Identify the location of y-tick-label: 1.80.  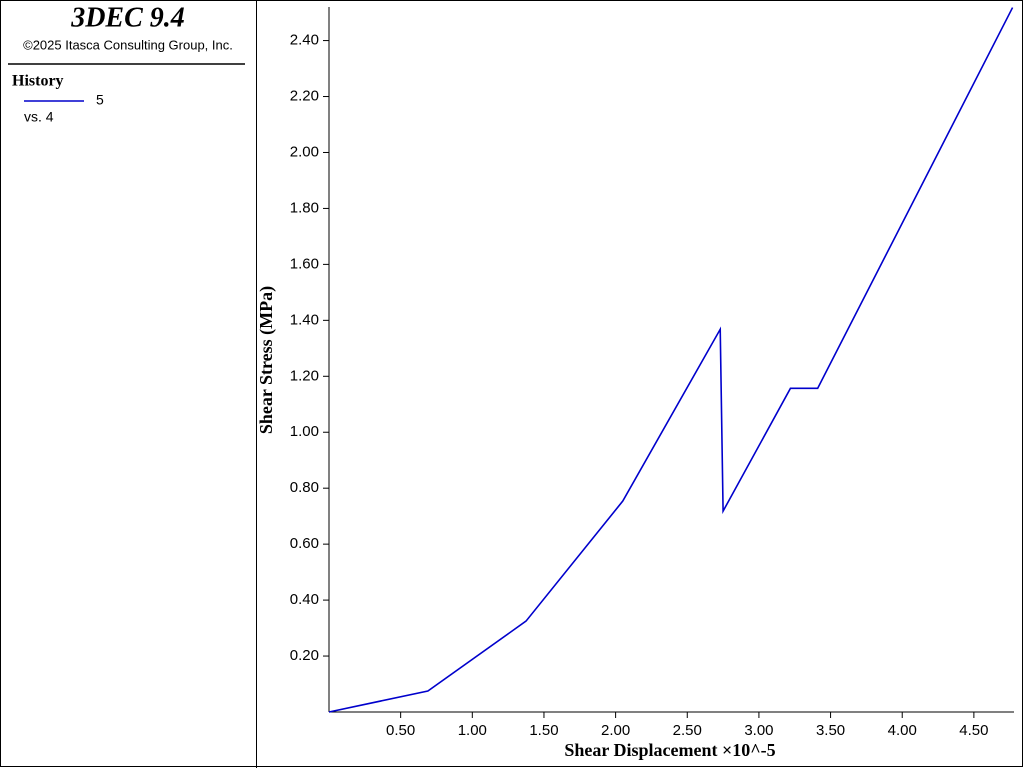
(304, 207).